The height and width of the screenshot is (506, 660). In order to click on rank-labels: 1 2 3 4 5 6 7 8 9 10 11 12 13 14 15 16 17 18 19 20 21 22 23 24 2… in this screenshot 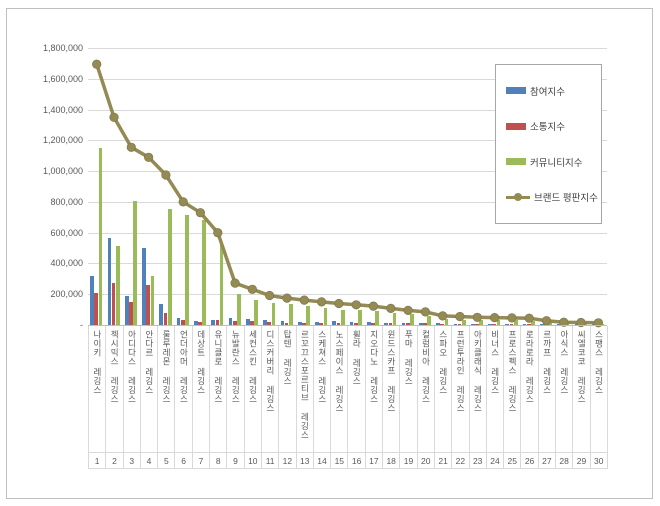, I will do `click(348, 460)`.